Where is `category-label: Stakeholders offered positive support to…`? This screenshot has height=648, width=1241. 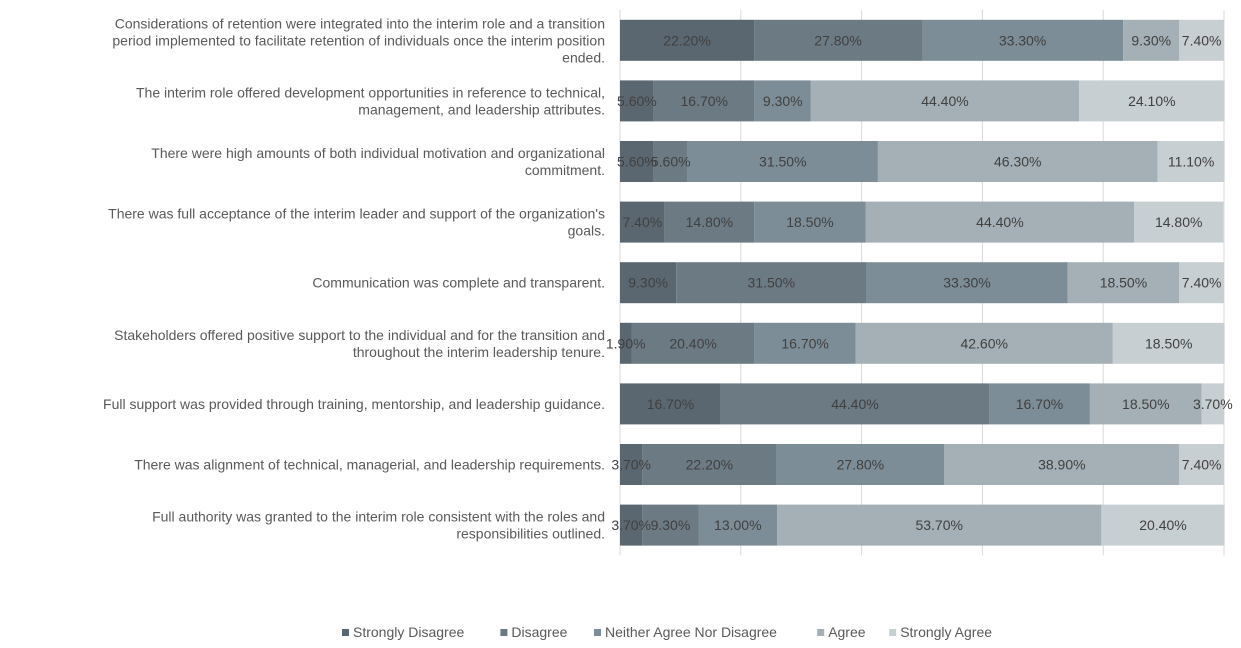
category-label: Stakeholders offered positive support to… is located at coordinates (359, 343).